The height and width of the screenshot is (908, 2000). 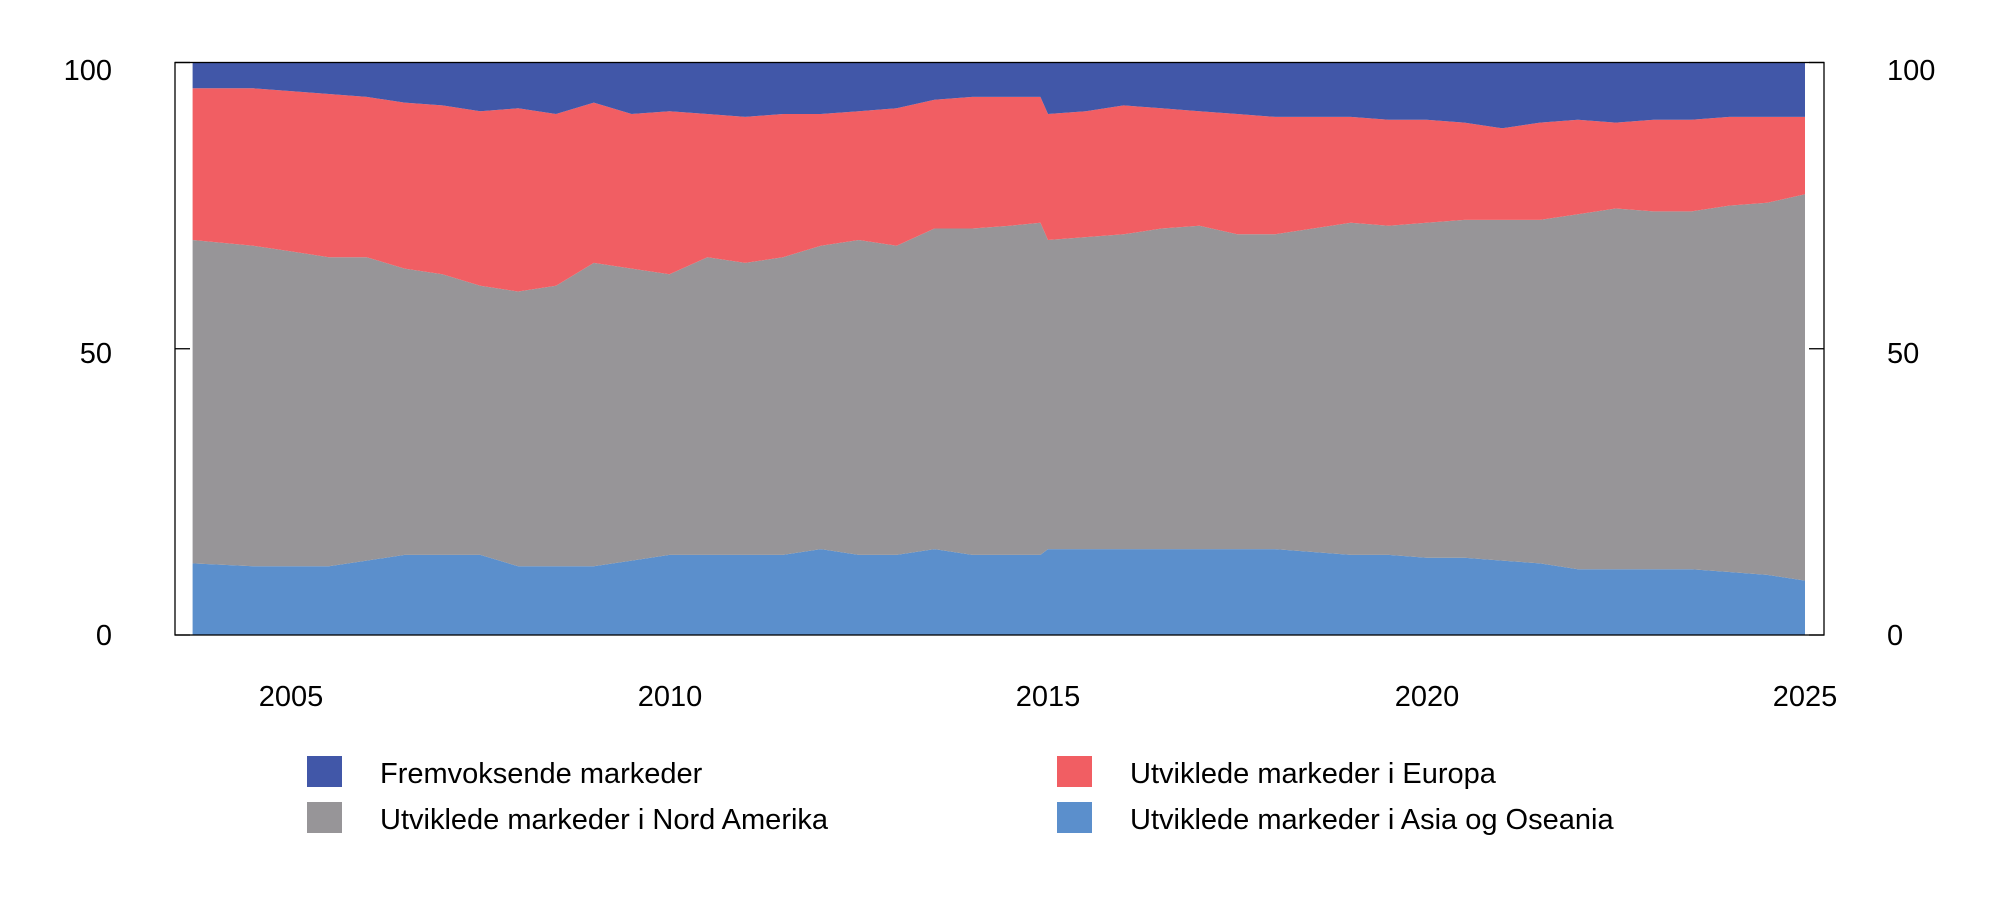 I want to click on y-tick-label-left: 50, so click(x=96, y=354).